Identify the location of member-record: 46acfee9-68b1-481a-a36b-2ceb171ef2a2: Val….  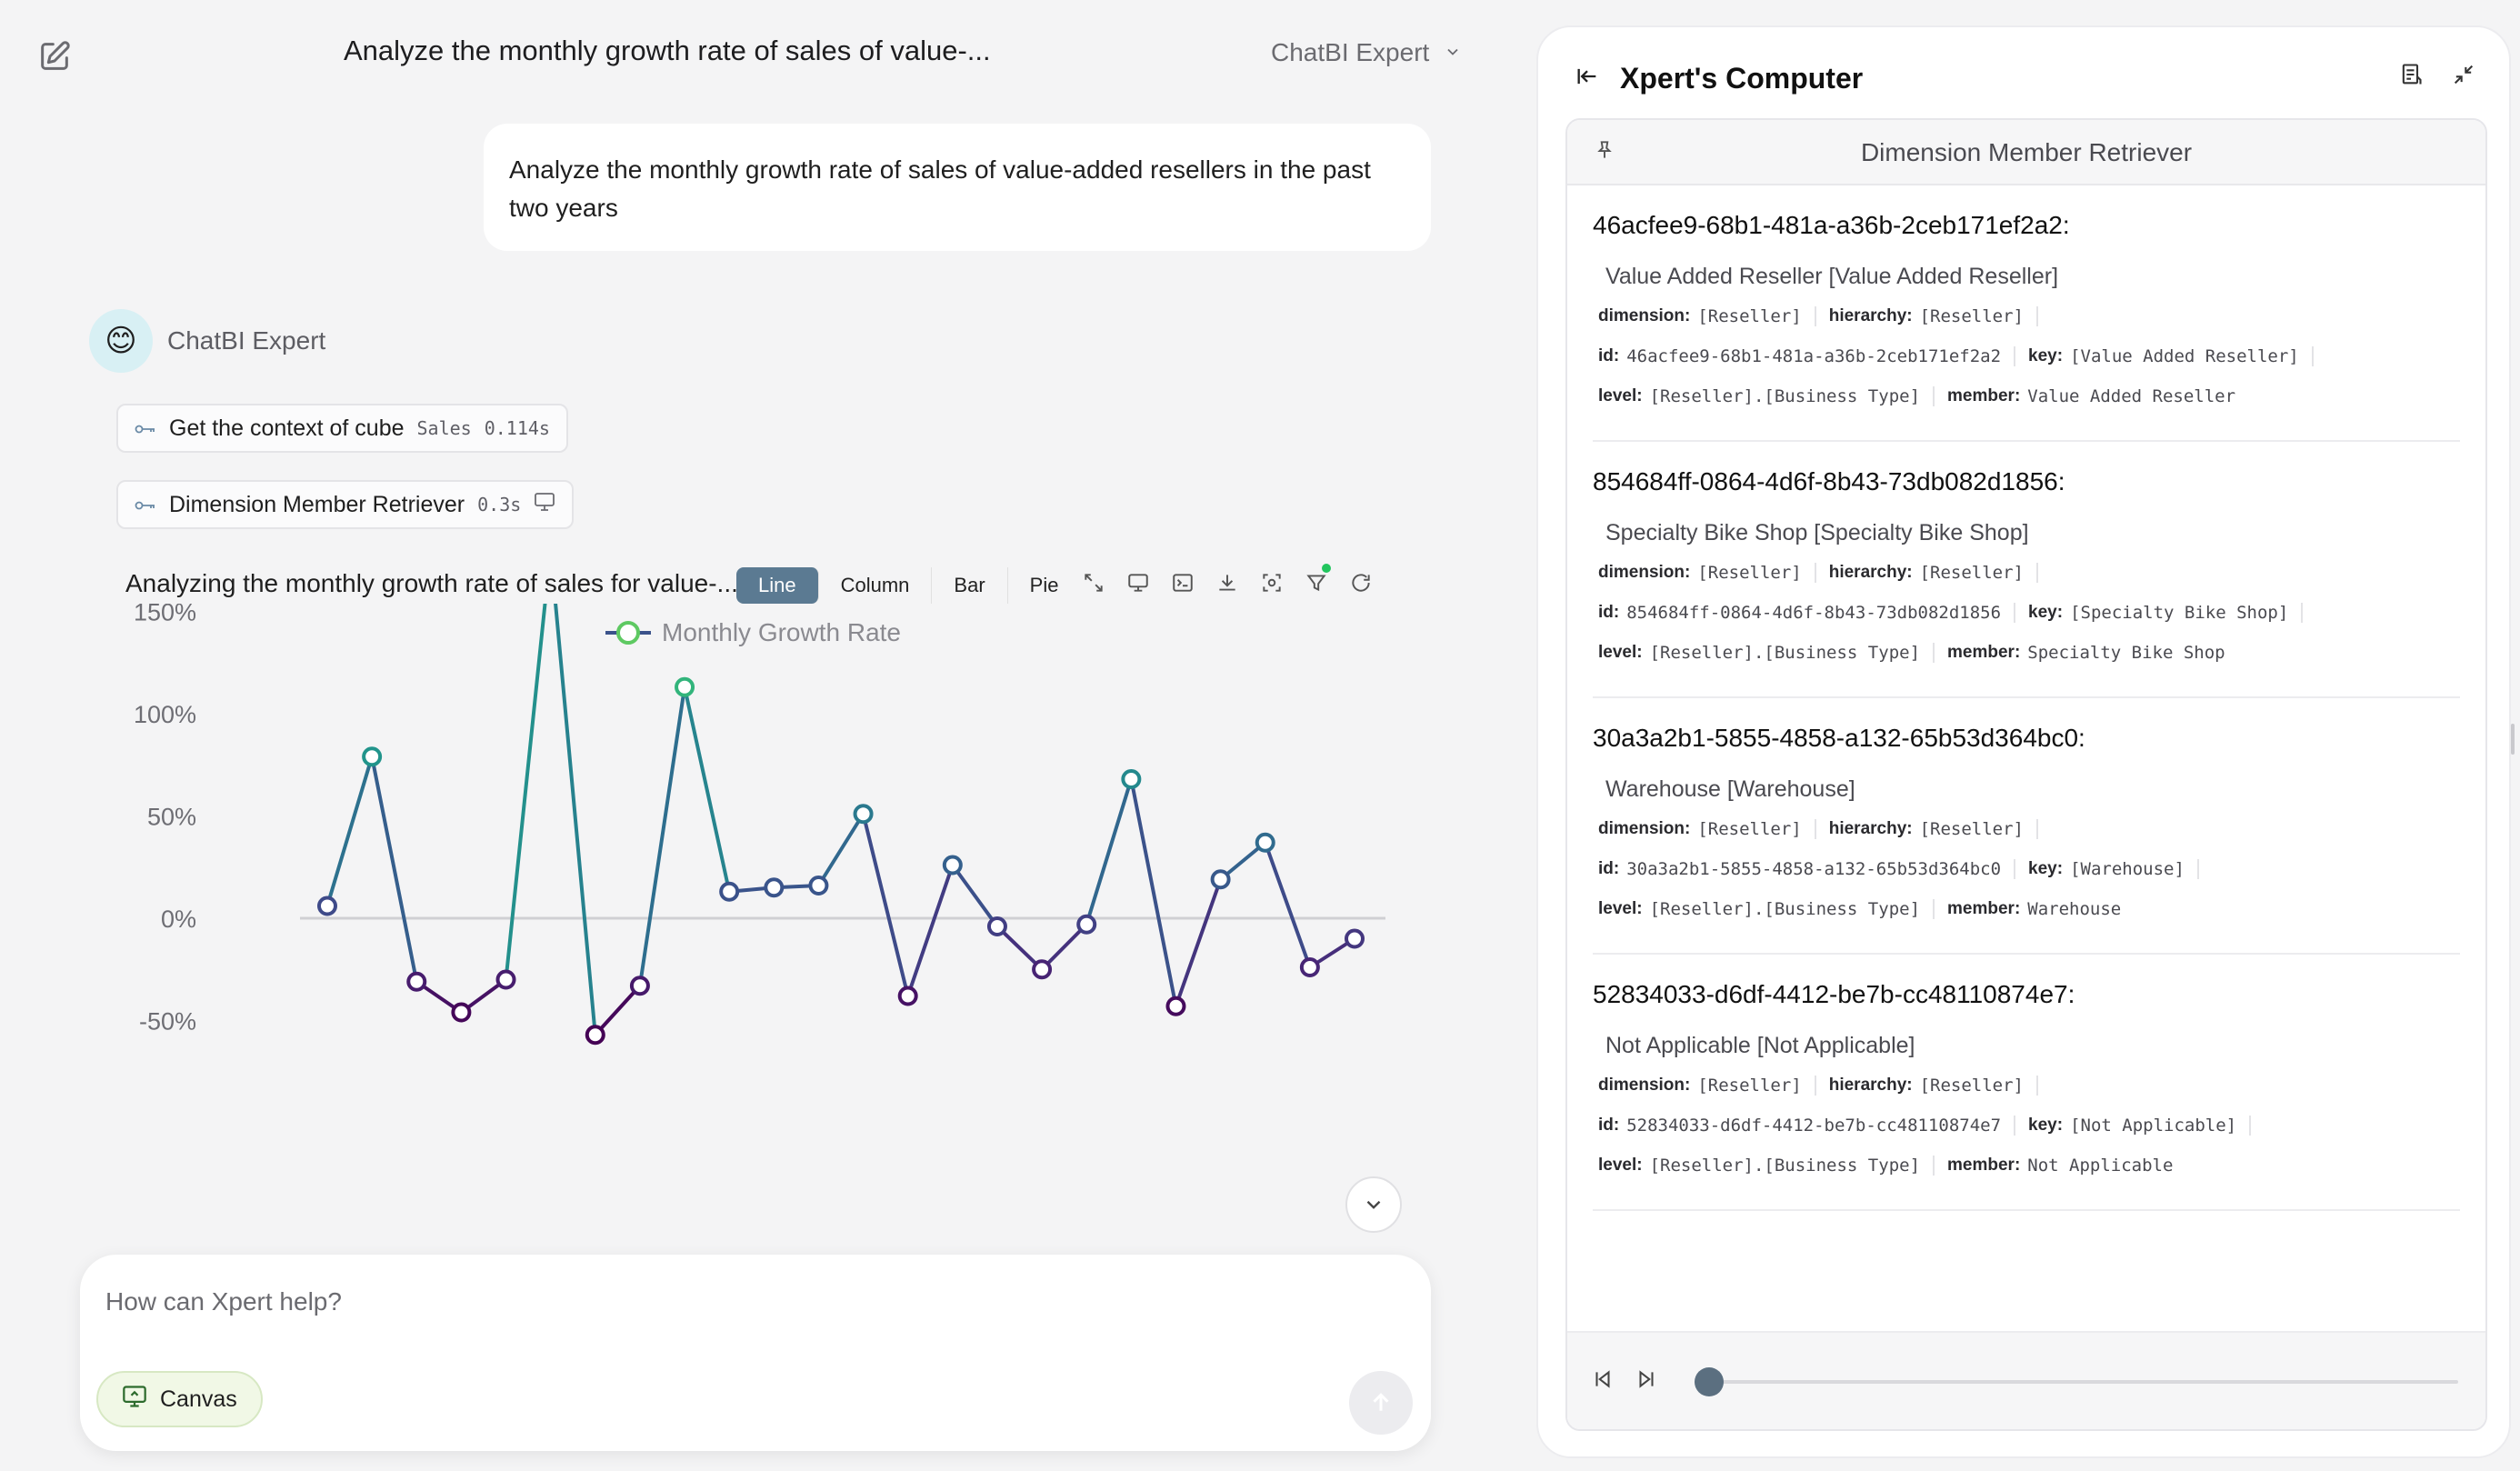
(2026, 313).